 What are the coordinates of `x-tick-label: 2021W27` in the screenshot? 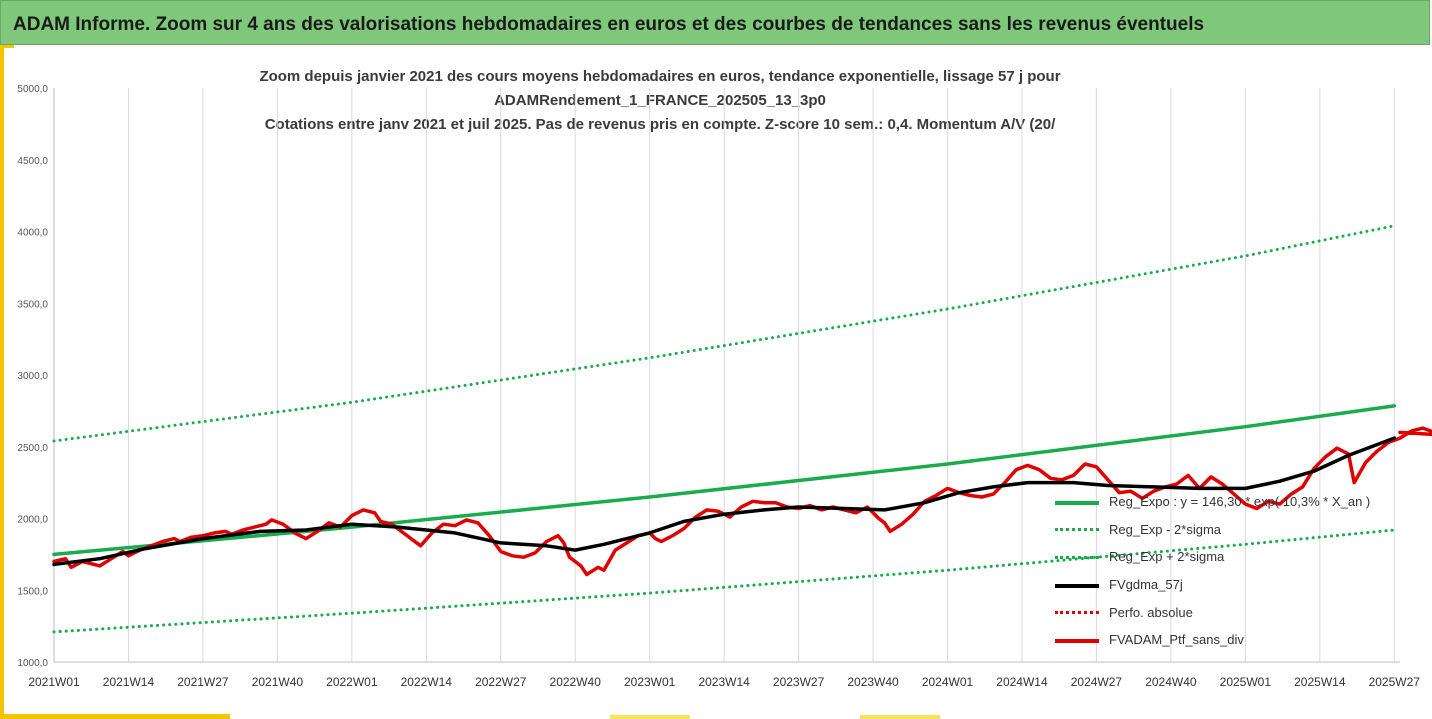 It's located at (203, 682).